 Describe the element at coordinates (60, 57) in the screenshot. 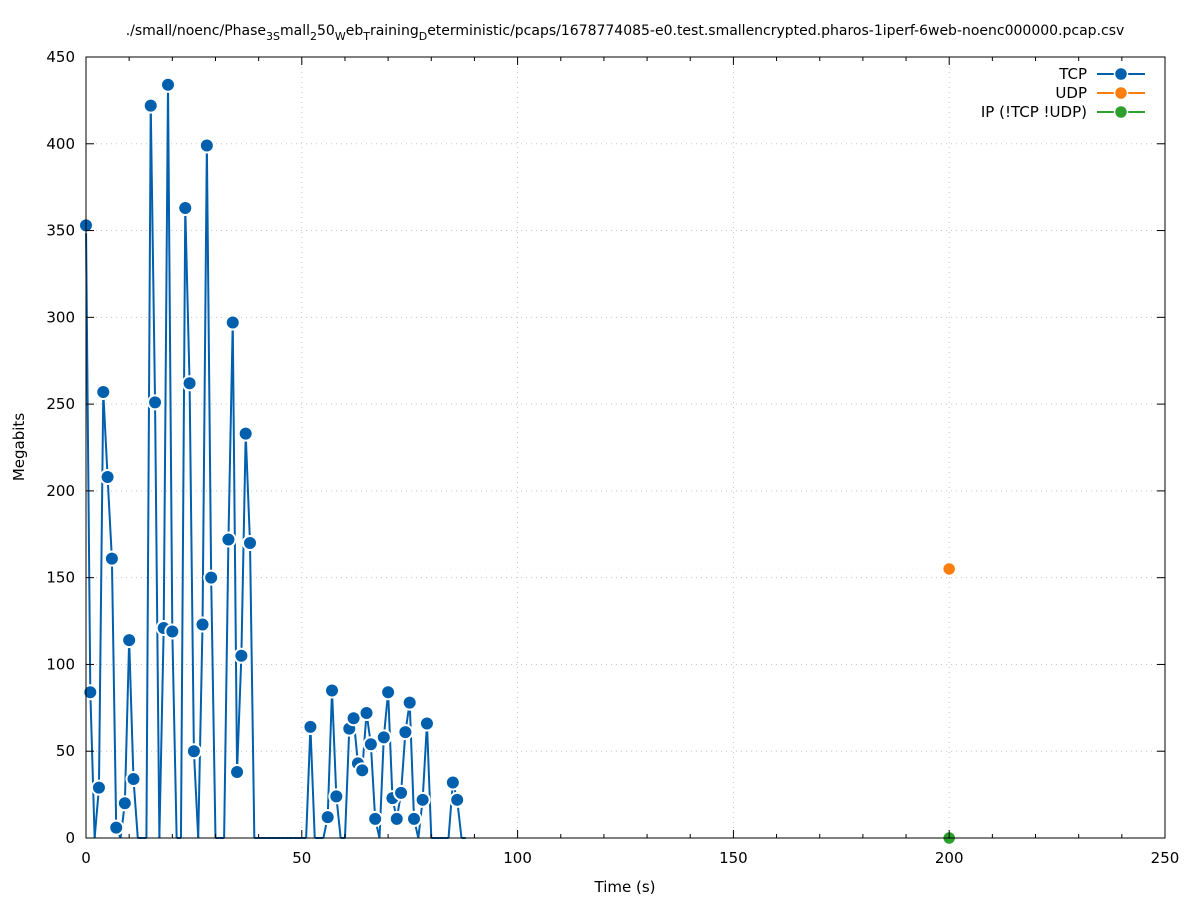

I see `y-tick-label: 450` at that location.